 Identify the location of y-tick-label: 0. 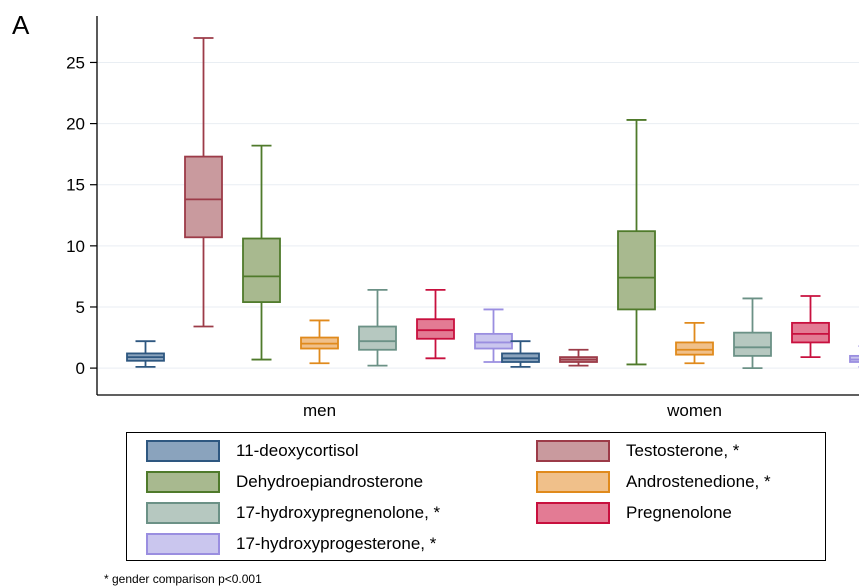
(80, 368).